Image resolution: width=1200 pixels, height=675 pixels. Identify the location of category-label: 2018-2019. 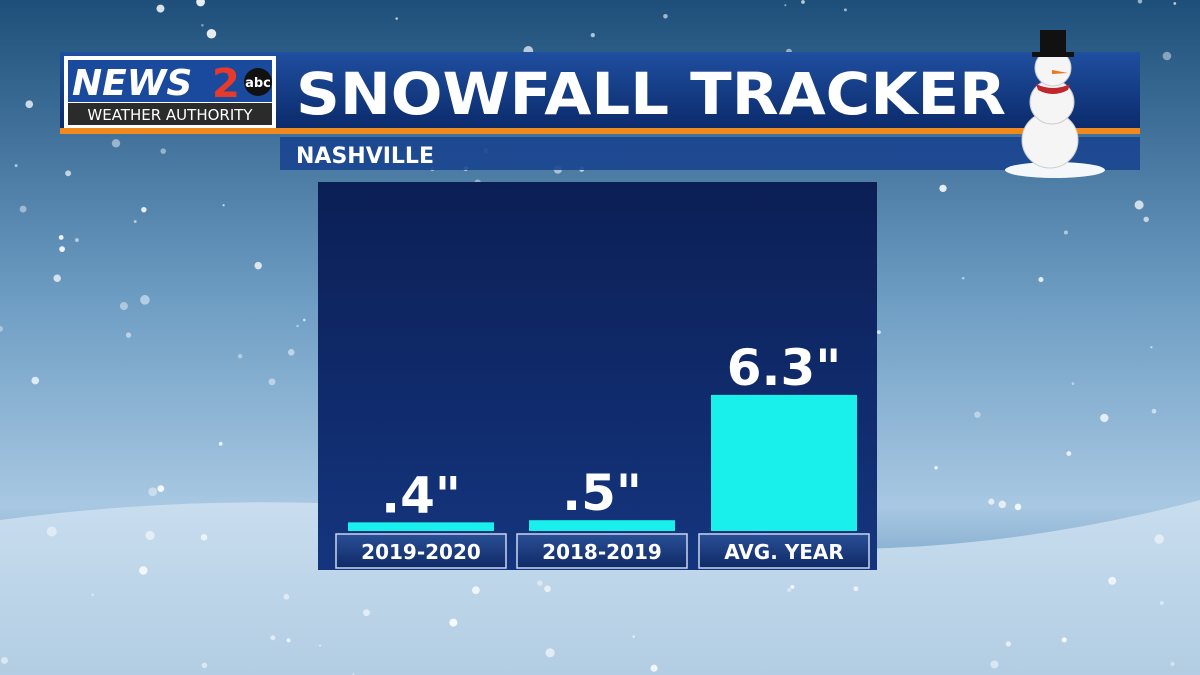
(602, 552).